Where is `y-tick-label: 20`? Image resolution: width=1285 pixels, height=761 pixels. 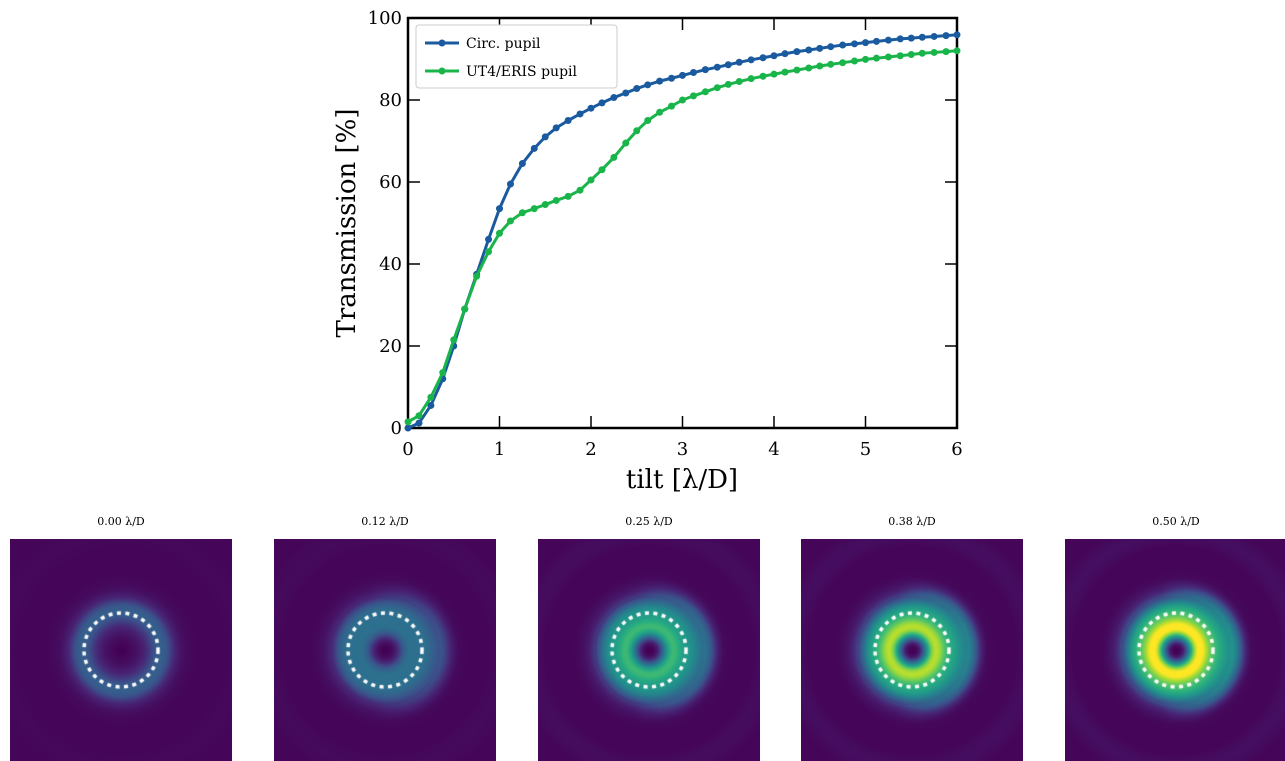 y-tick-label: 20 is located at coordinates (390, 346).